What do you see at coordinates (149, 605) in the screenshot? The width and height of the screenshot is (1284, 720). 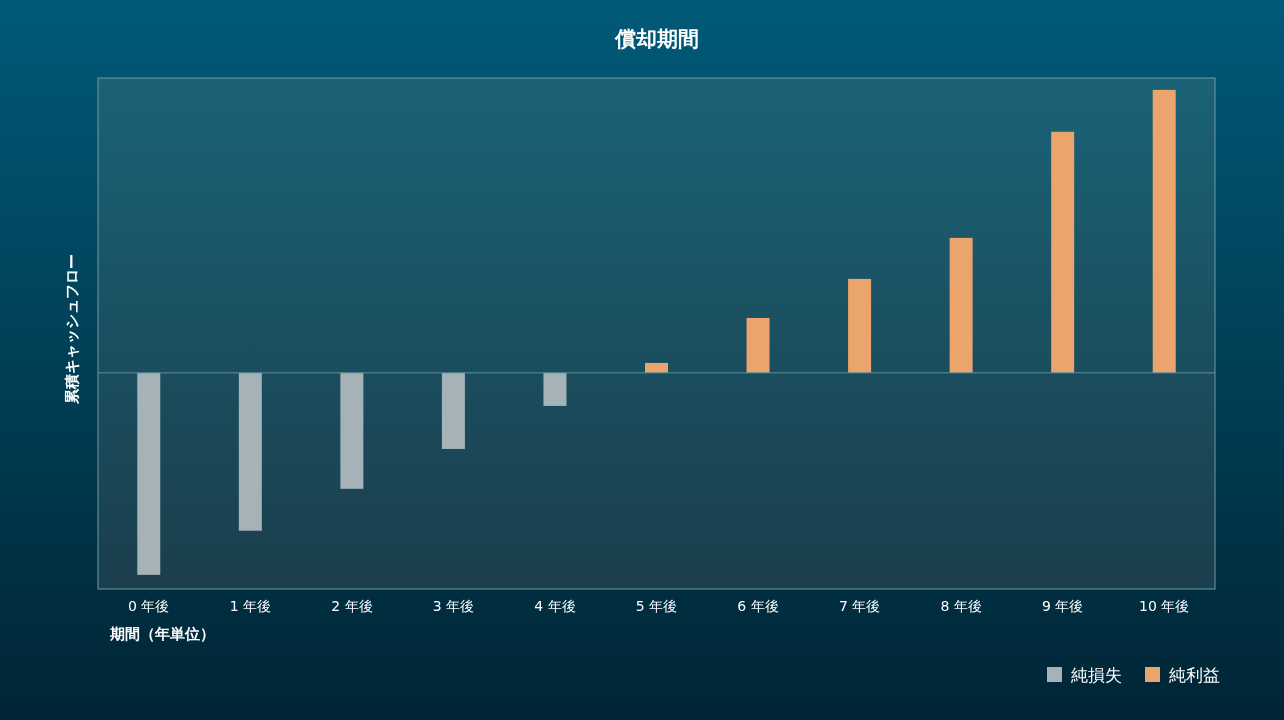 I see `x-tick-label: 0 年後` at bounding box center [149, 605].